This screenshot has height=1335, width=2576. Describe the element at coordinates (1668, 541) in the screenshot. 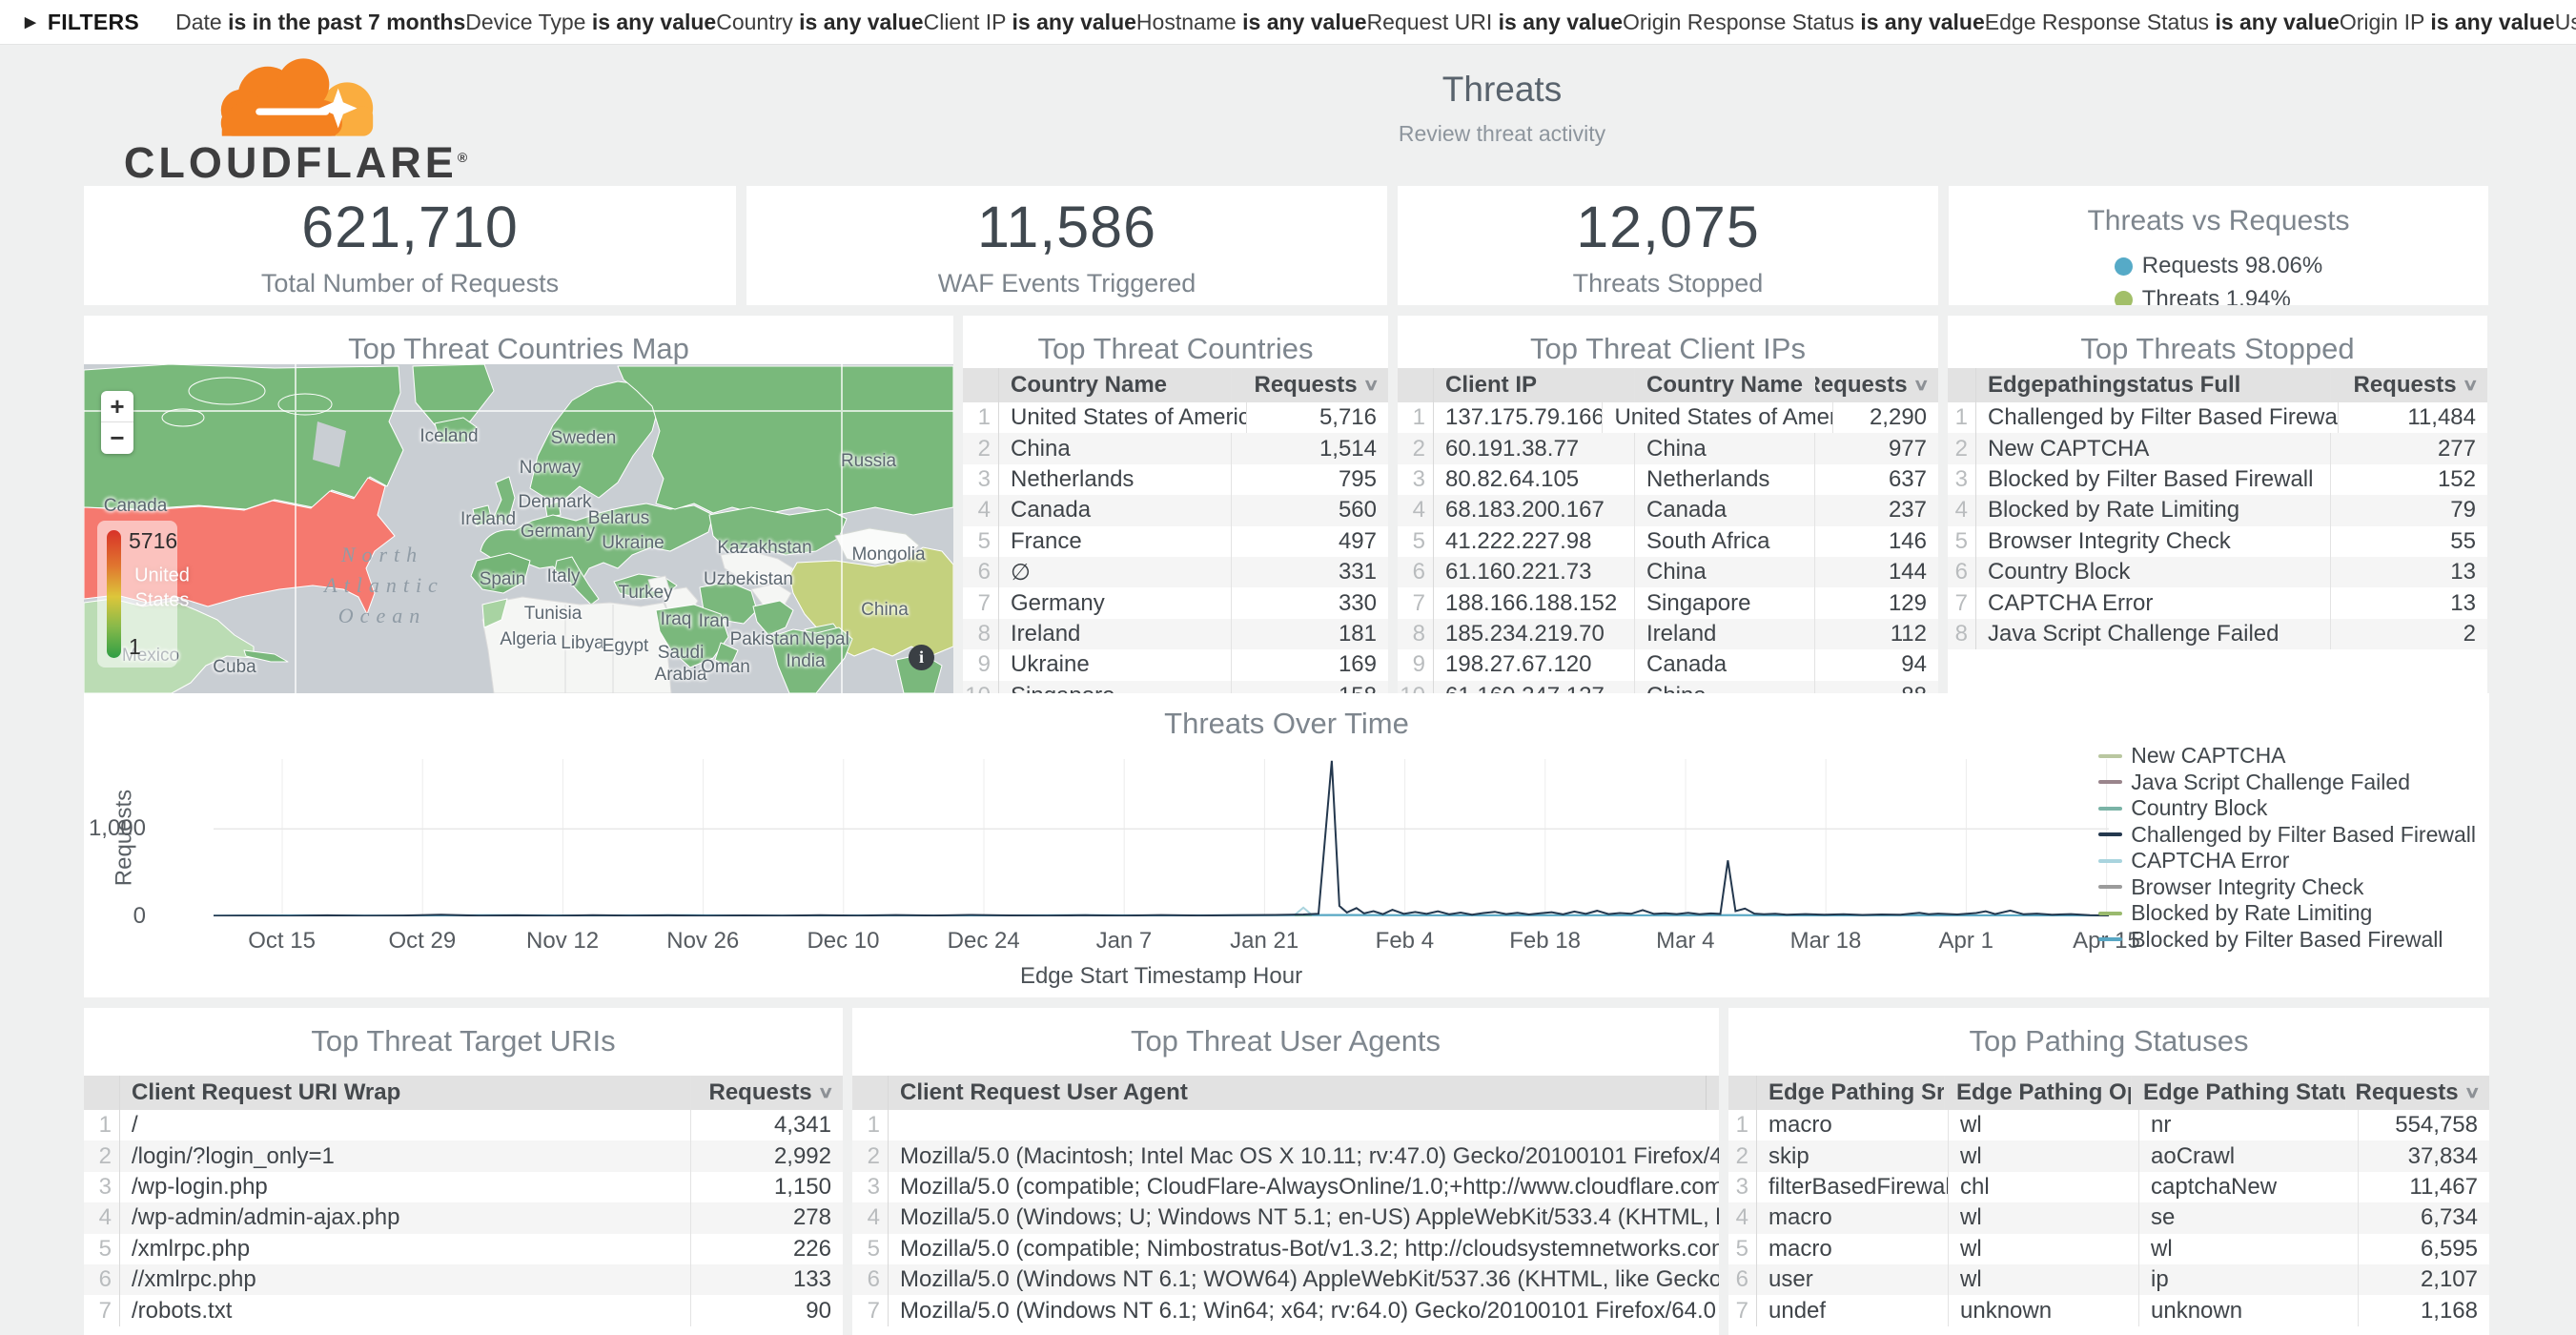

I see `table-row: 5 41.222.227.98 South Africa 146` at that location.